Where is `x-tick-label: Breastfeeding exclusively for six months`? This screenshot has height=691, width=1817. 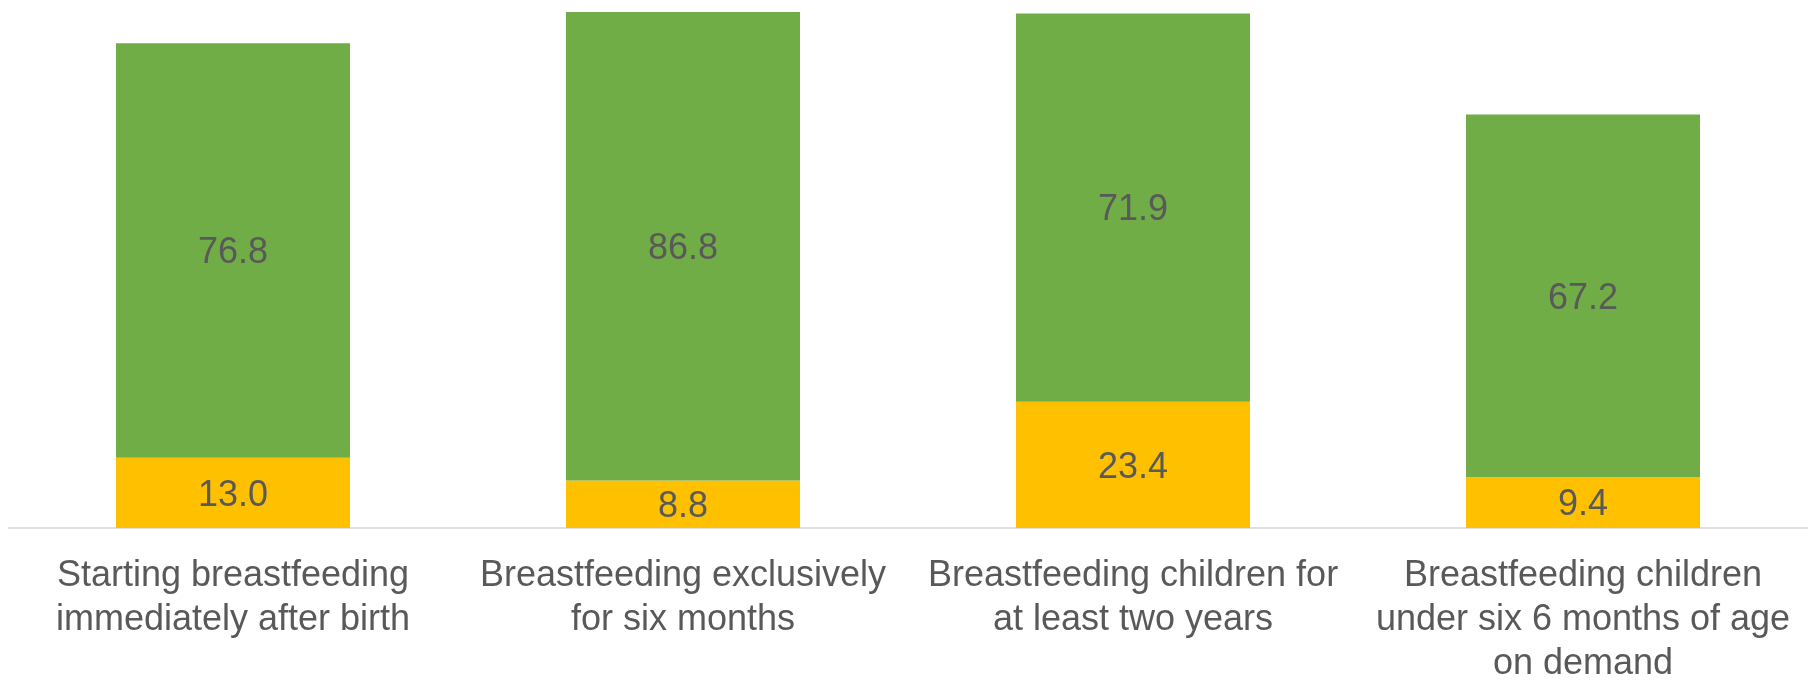 x-tick-label: Breastfeeding exclusively for six months is located at coordinates (683, 595).